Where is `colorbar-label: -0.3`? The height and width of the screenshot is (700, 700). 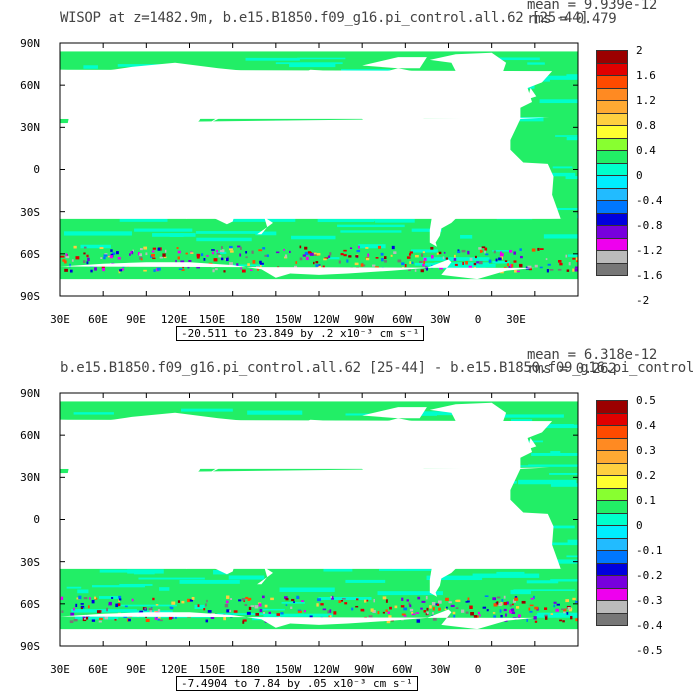
colorbar-label: -0.3 is located at coordinates (649, 600).